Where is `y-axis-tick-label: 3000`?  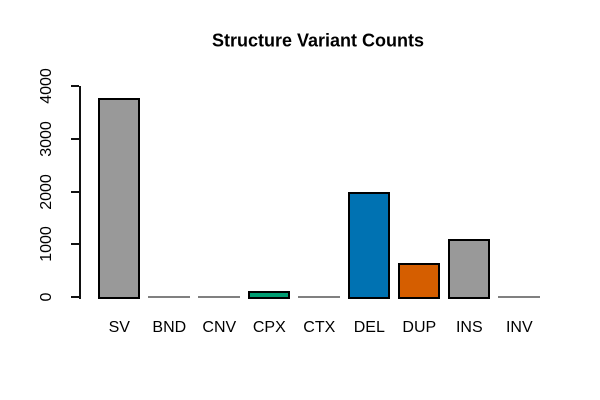 y-axis-tick-label: 3000 is located at coordinates (46, 139).